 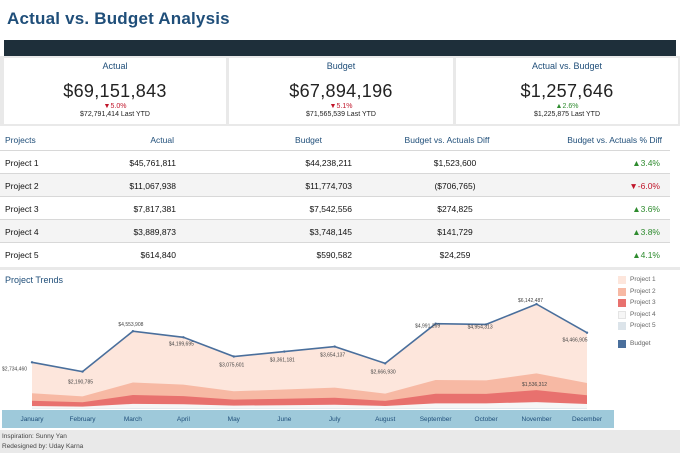 I want to click on legend-item-project-4: Project 4, so click(x=648, y=315).